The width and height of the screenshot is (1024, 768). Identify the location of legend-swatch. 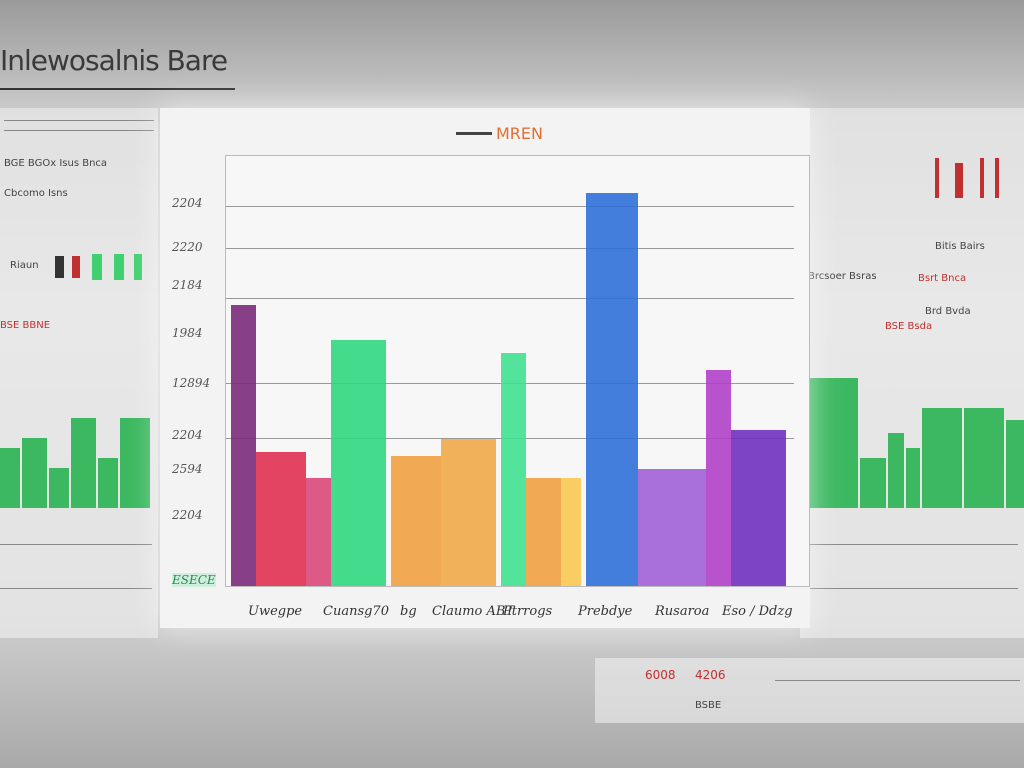
(474, 133).